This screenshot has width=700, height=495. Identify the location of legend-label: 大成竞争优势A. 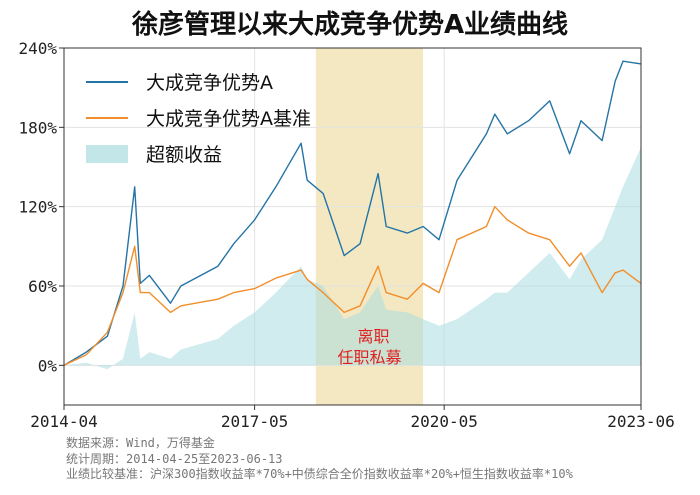
(209, 83).